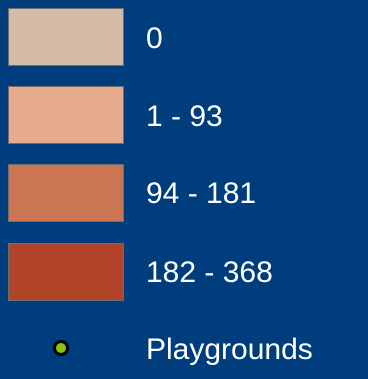 The width and height of the screenshot is (368, 379). Describe the element at coordinates (61, 348) in the screenshot. I see `playground-point-icon` at that location.